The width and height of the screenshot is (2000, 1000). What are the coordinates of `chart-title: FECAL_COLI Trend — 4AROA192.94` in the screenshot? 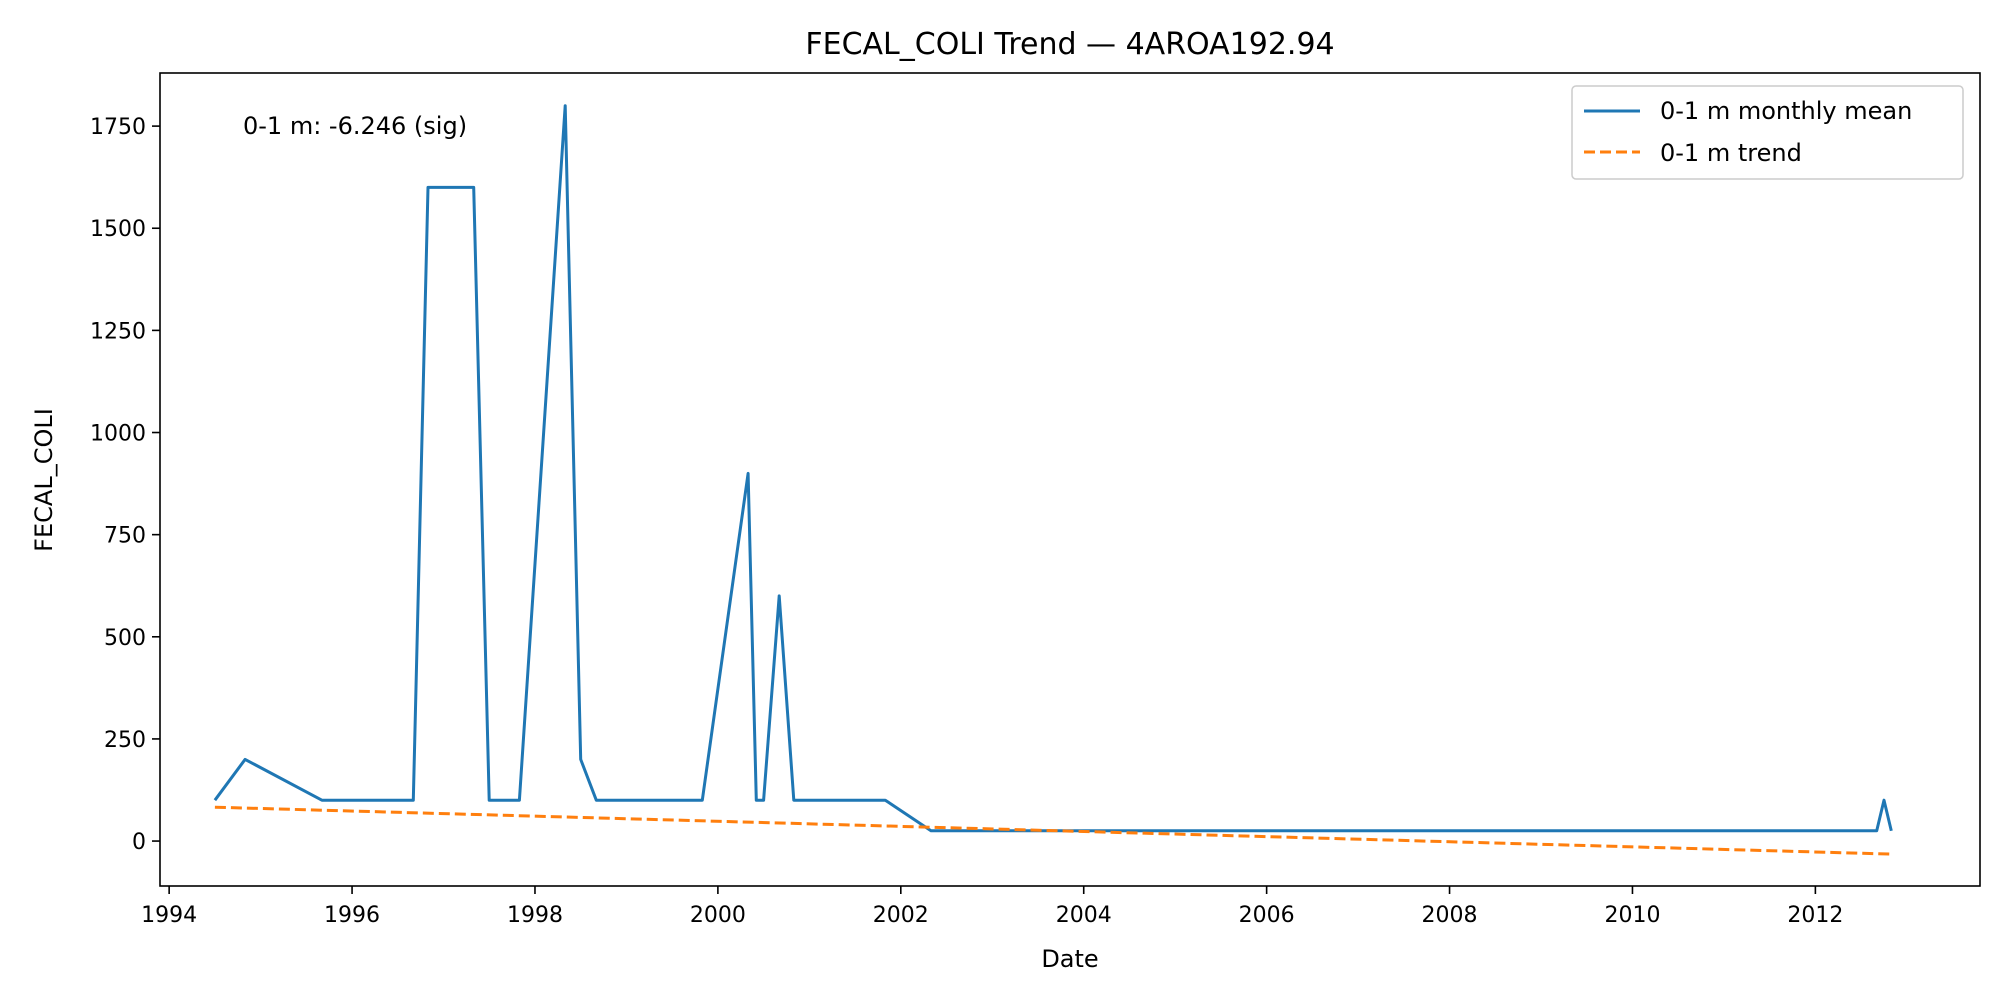 It's located at (1069, 44).